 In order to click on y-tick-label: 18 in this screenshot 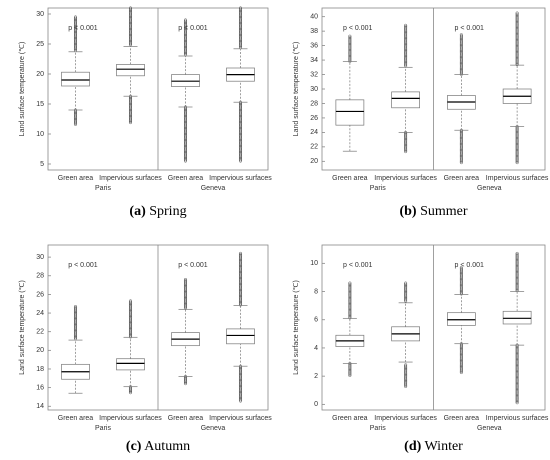, I will do `click(40, 369)`.